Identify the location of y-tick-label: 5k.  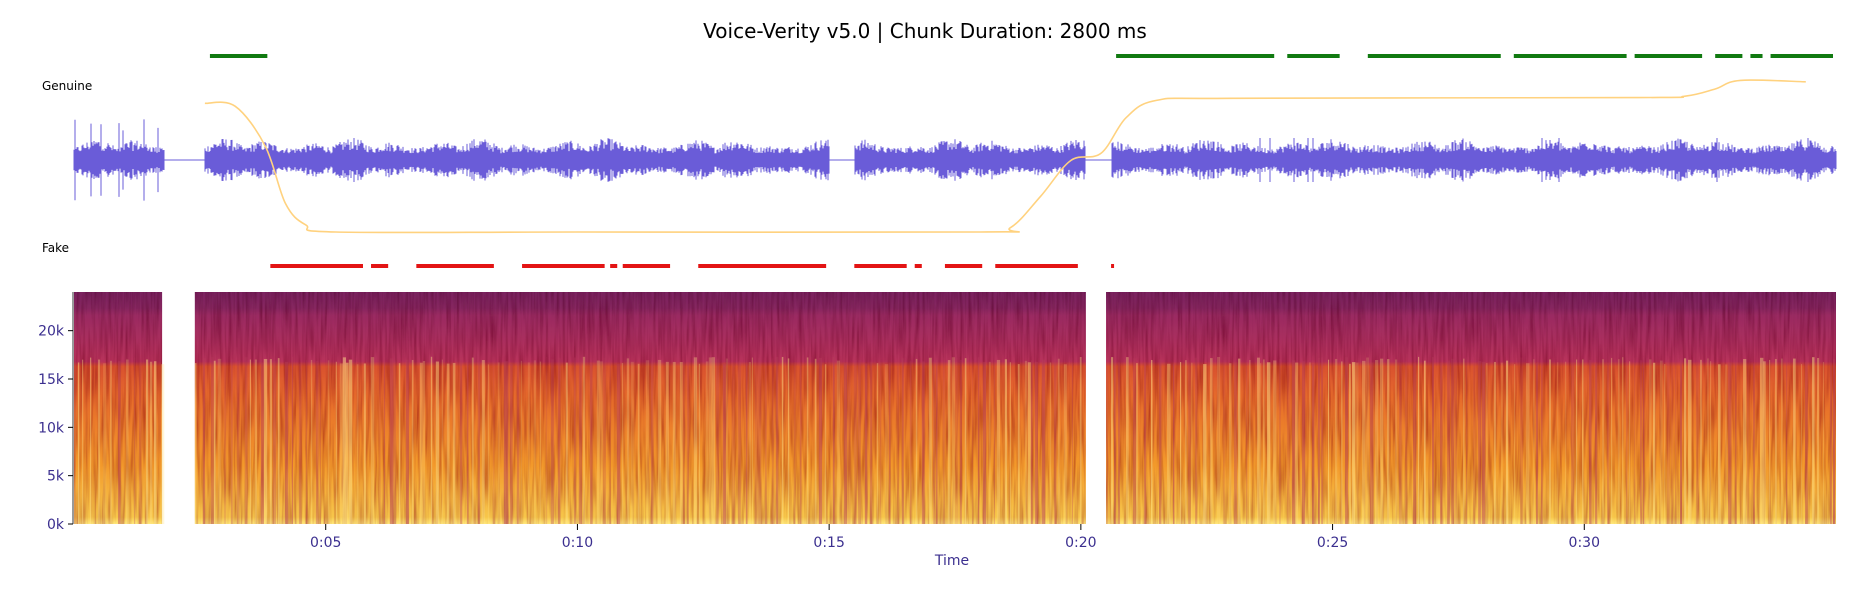
(56, 477).